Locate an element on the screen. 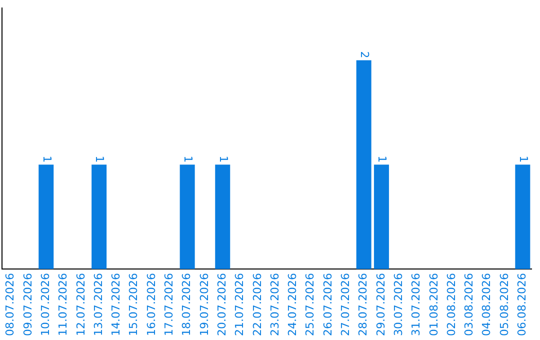  x-tick-label: 22.07.2026 is located at coordinates (257, 304).